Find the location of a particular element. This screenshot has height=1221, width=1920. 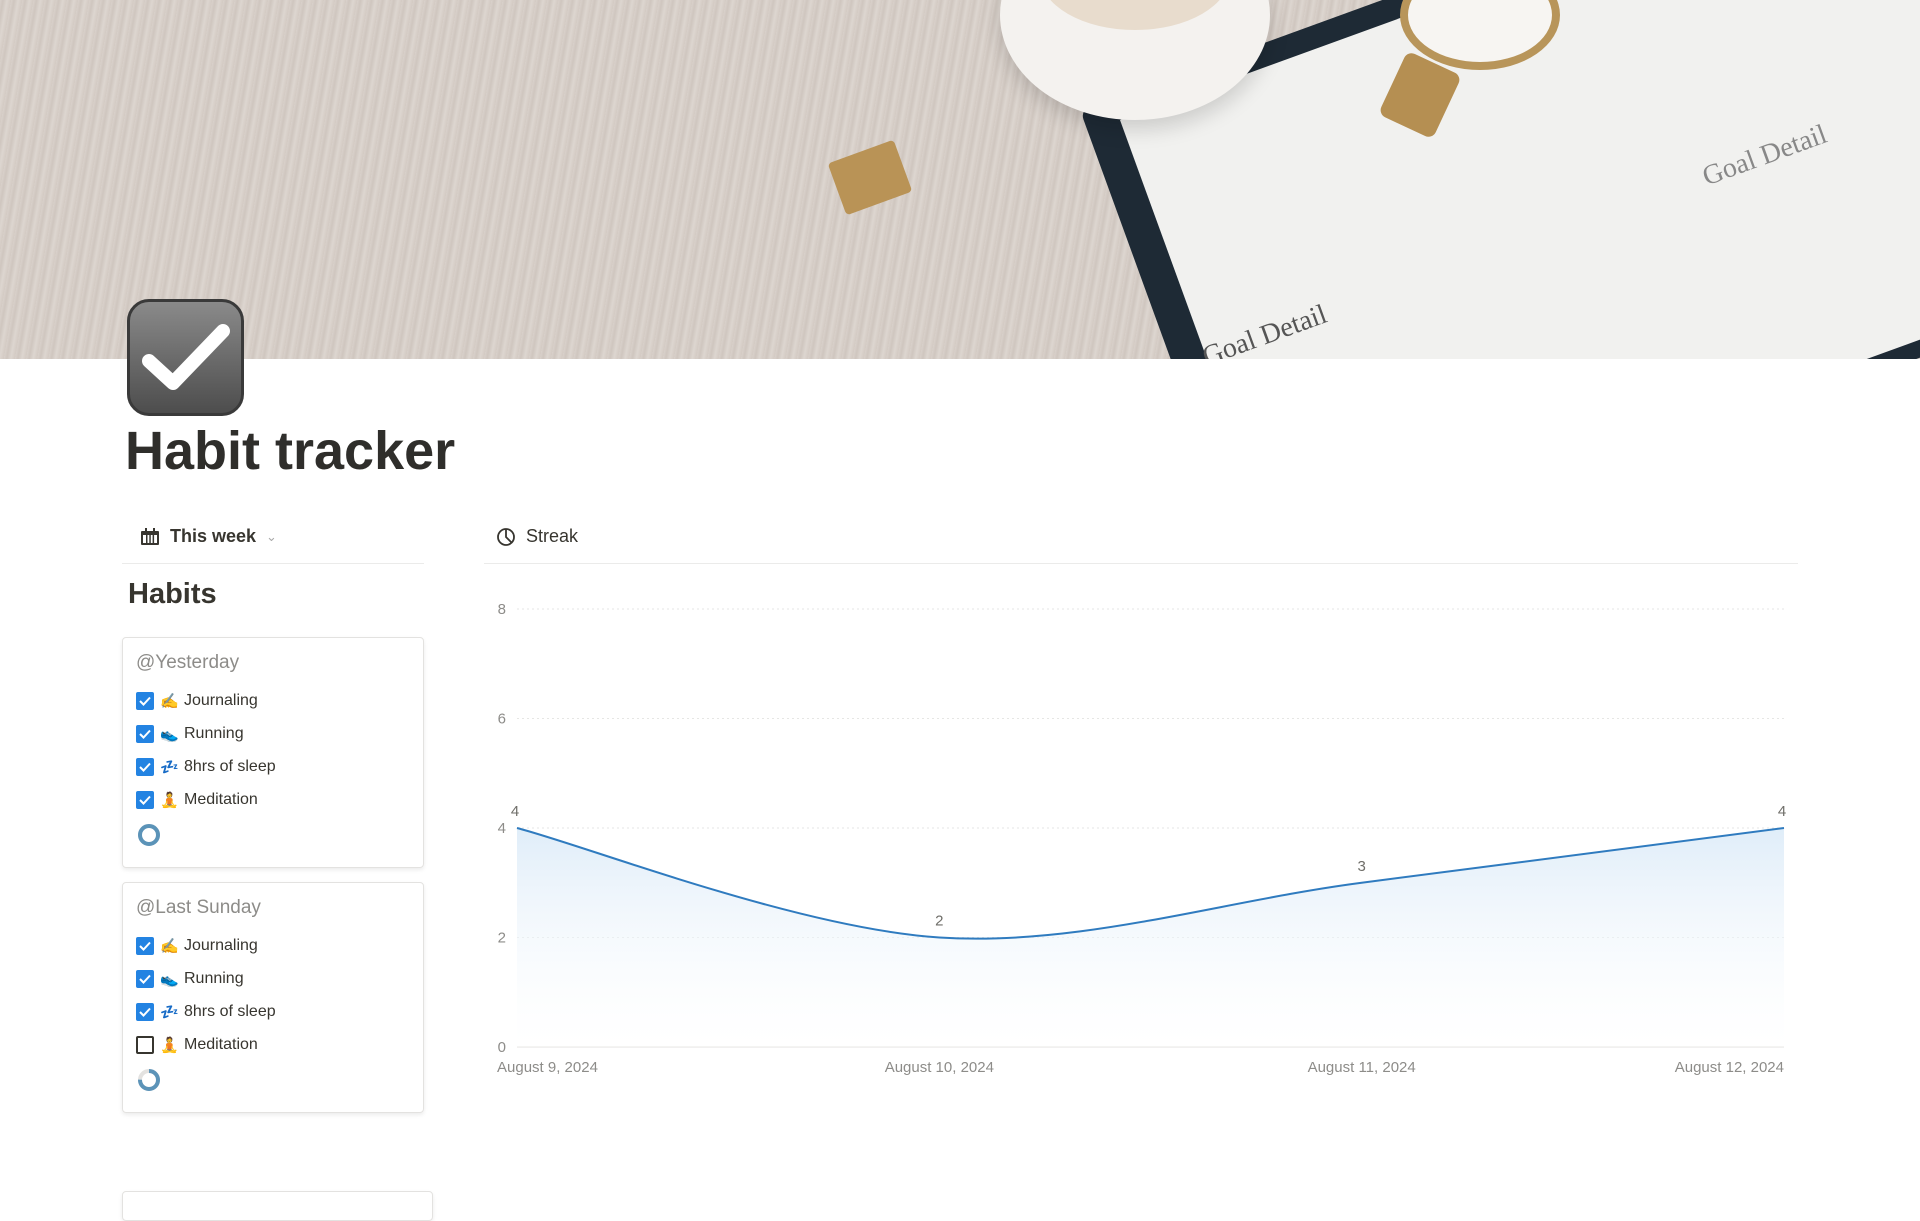

page-title: Habit tracker is located at coordinates (290, 451).